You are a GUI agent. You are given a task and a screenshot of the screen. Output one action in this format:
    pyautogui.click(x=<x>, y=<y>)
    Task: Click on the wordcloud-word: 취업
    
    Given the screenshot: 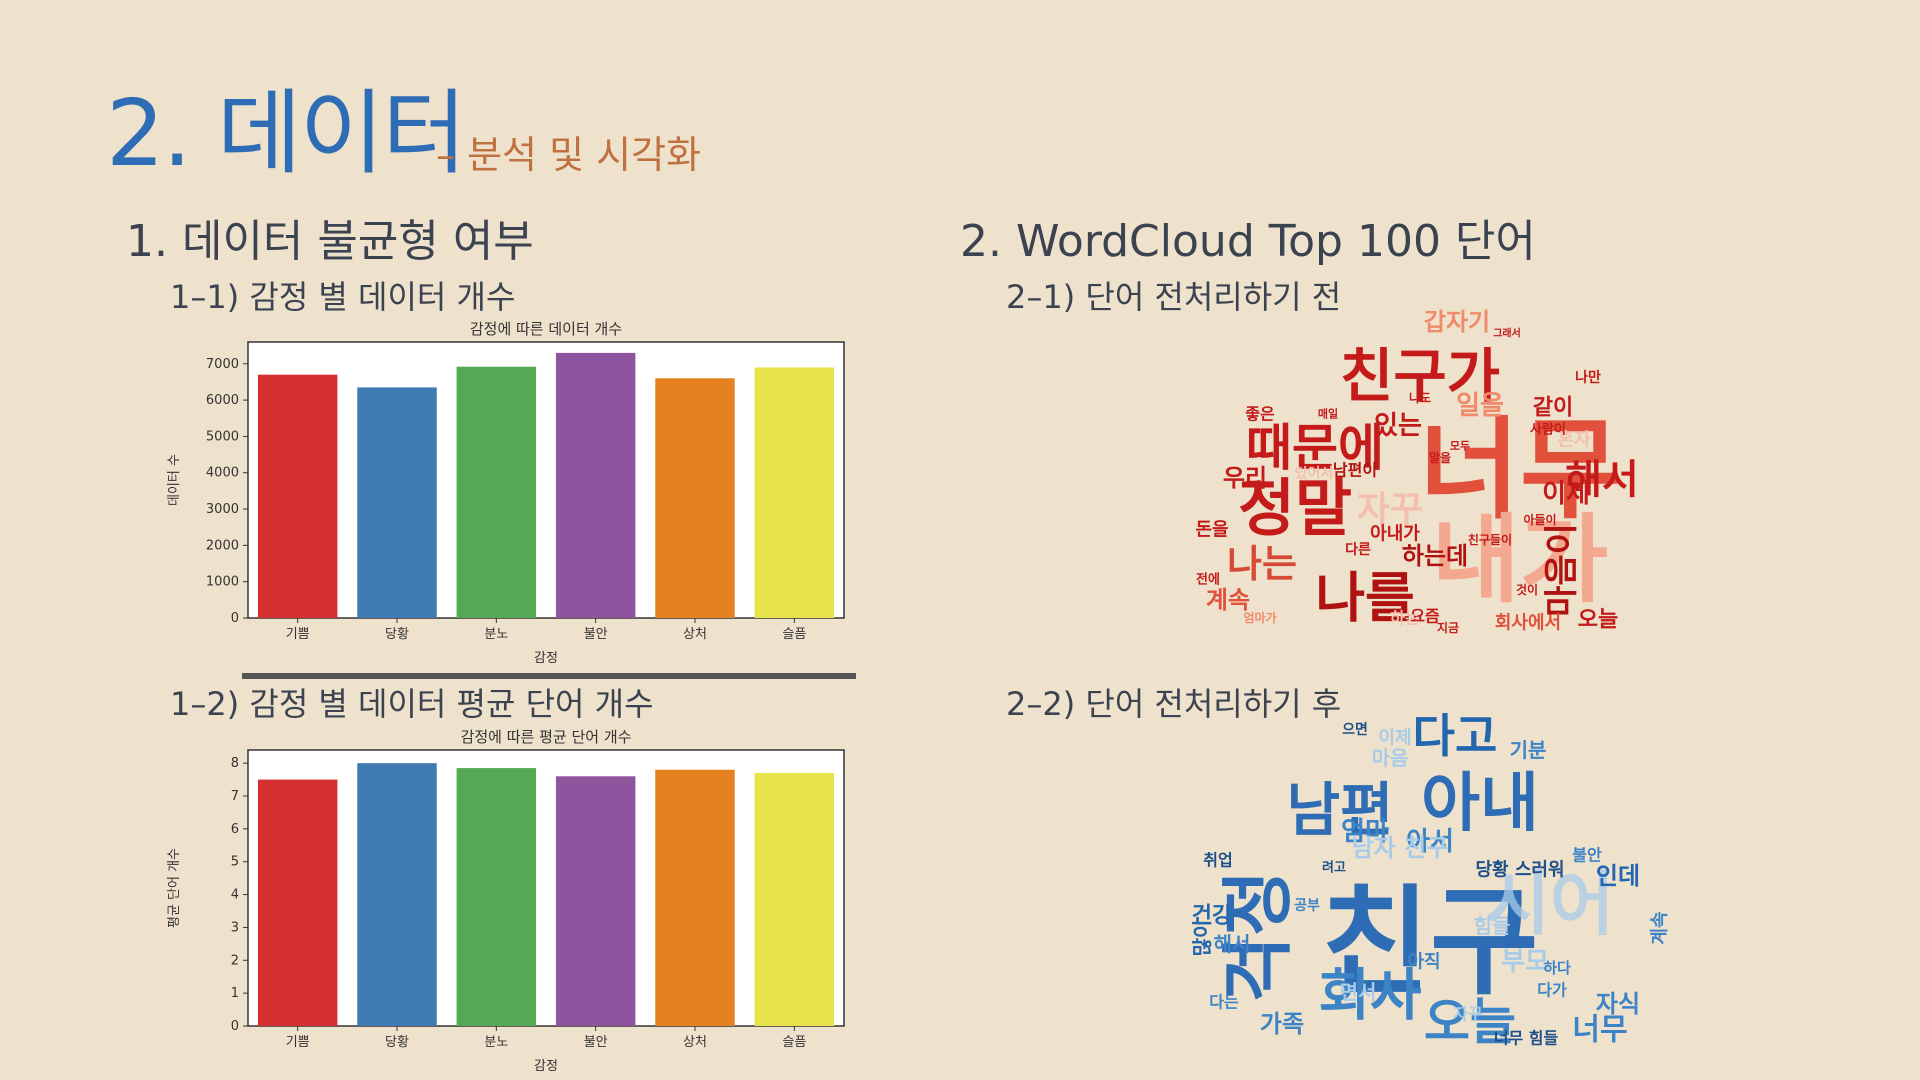 What is the action you would take?
    pyautogui.click(x=1217, y=860)
    